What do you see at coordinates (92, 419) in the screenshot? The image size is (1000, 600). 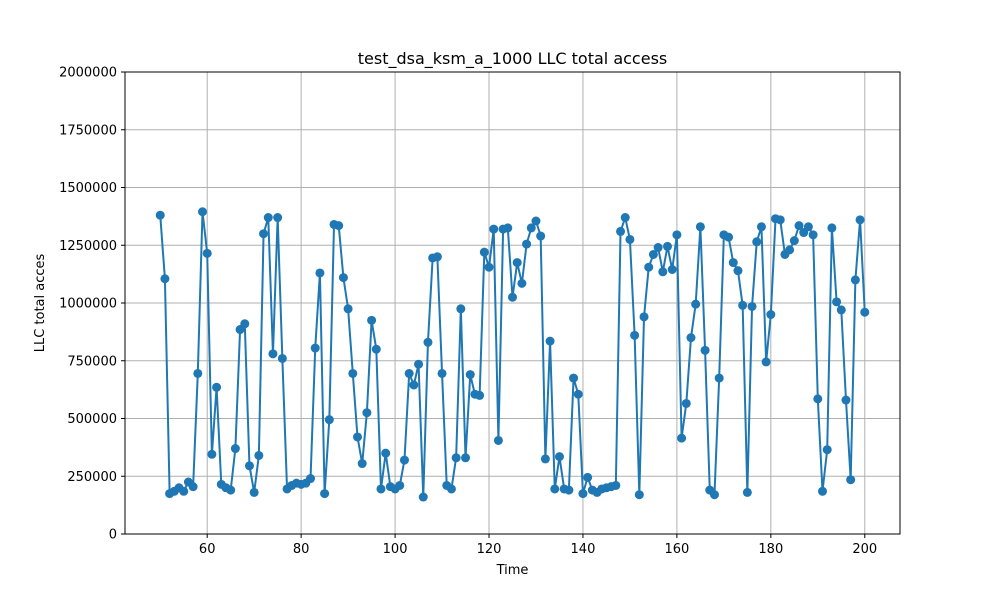 I see `y-tick-label: 500000` at bounding box center [92, 419].